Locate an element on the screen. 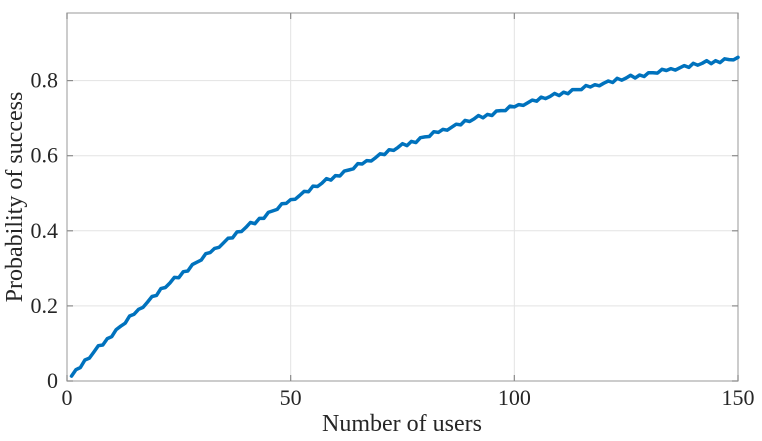  x-tick-label: 0 is located at coordinates (67, 397).